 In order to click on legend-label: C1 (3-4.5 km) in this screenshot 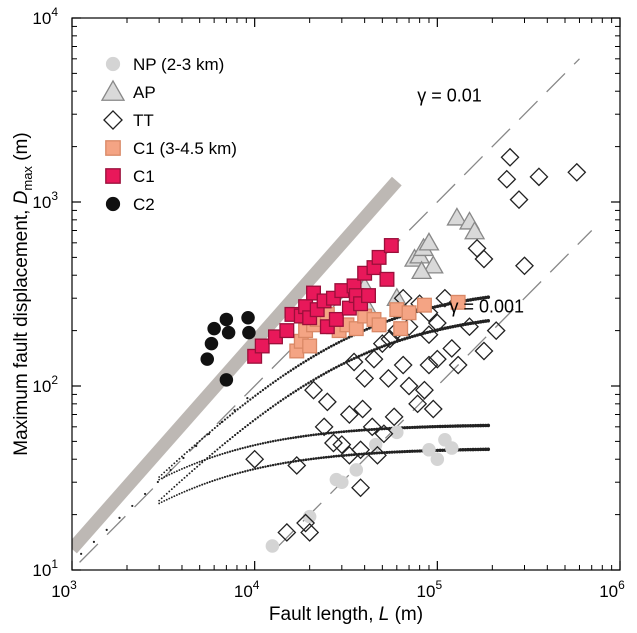, I will do `click(185, 148)`.